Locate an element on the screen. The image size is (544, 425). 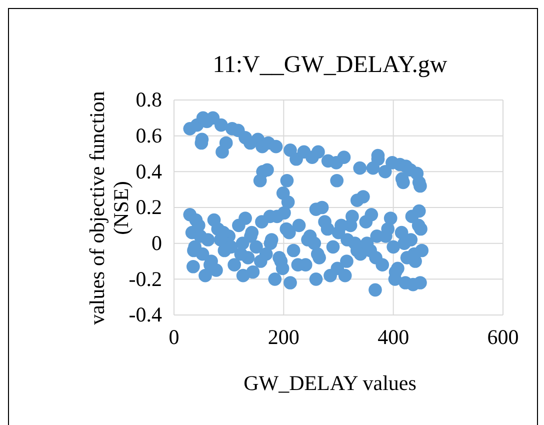
x-axis-title: GW_DELAY values is located at coordinates (330, 383).